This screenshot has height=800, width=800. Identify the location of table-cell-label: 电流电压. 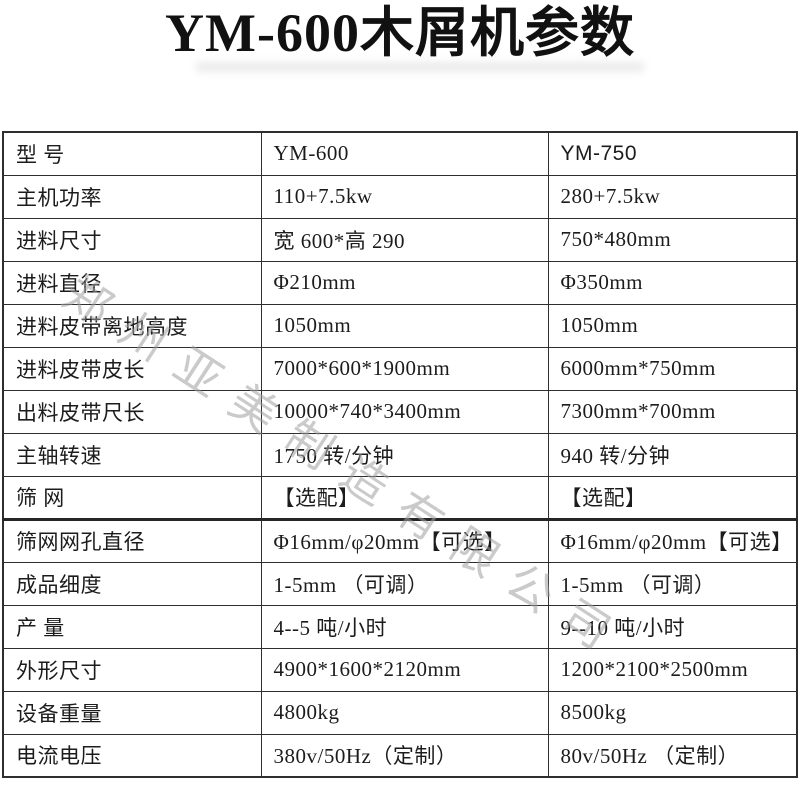
(132, 755).